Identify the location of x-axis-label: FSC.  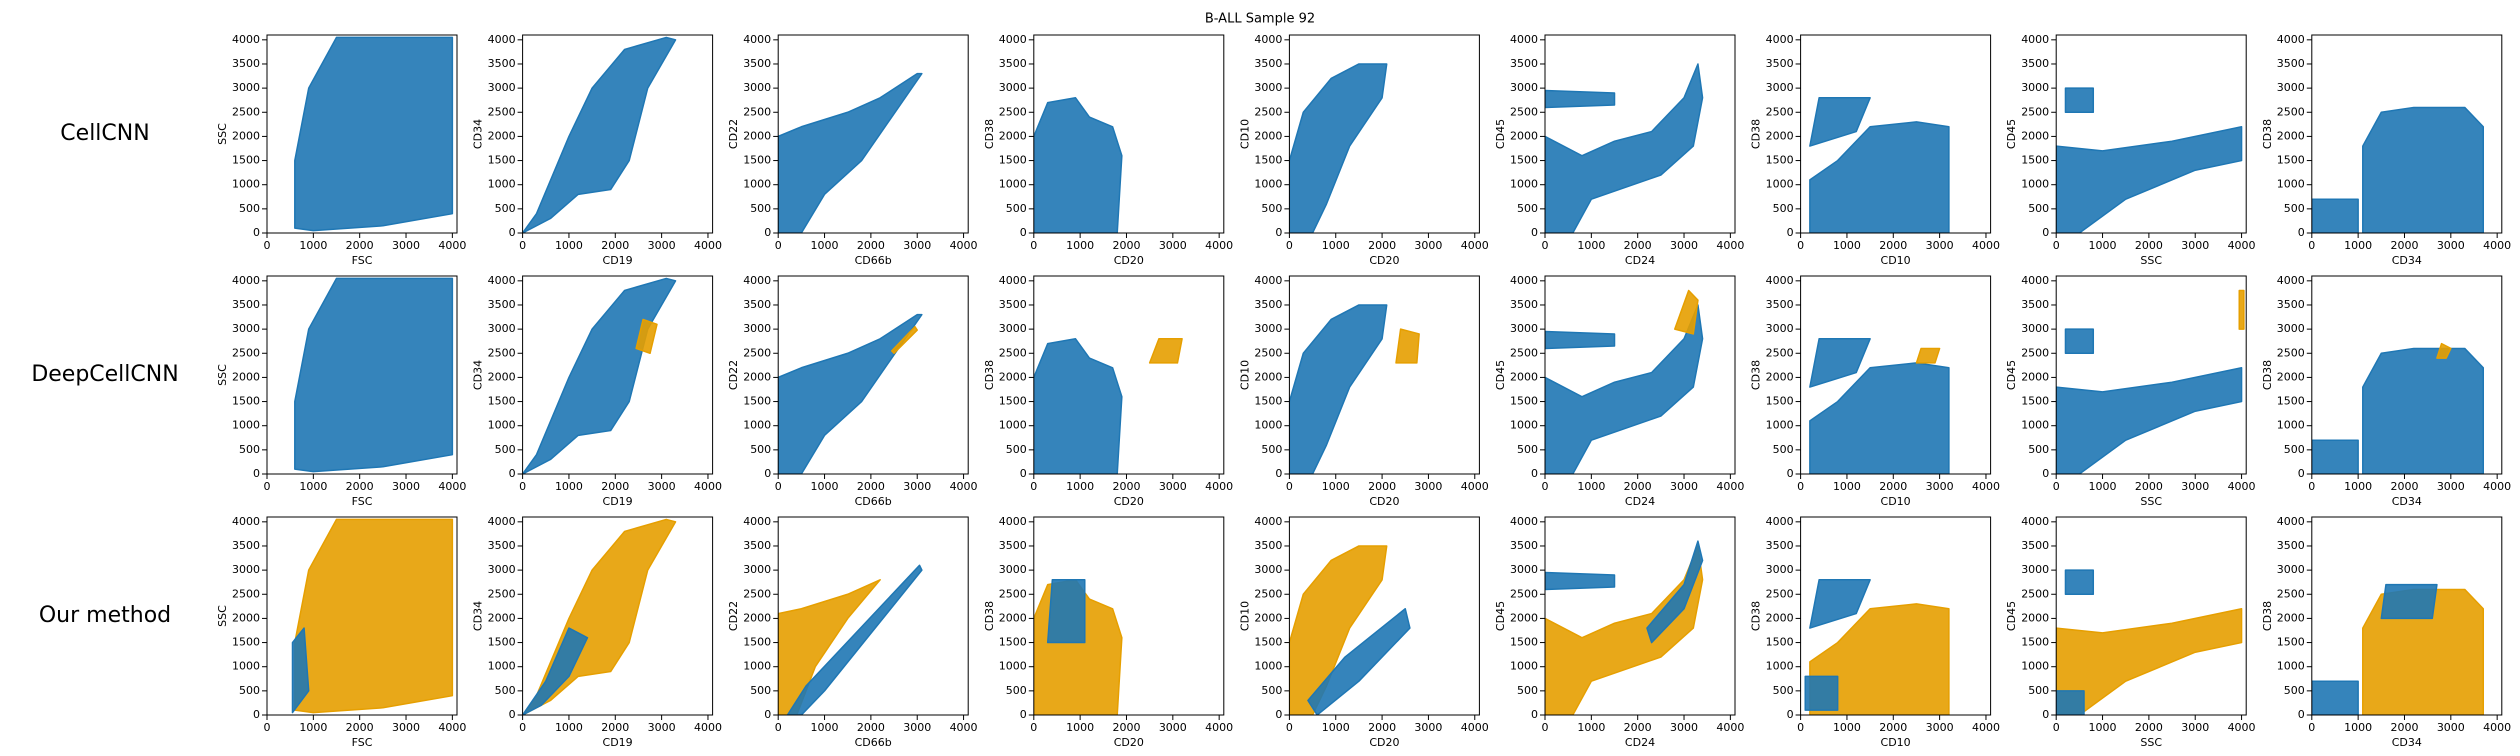
(362, 260).